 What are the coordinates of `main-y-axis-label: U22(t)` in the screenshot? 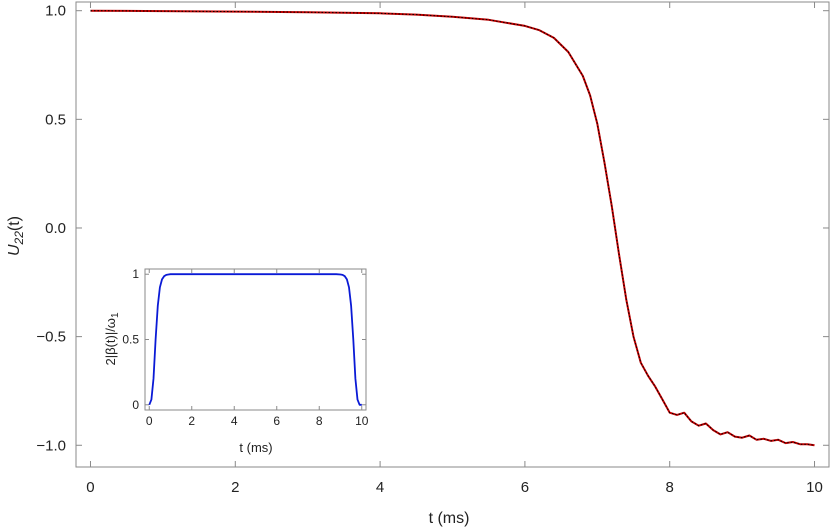 It's located at (16, 236).